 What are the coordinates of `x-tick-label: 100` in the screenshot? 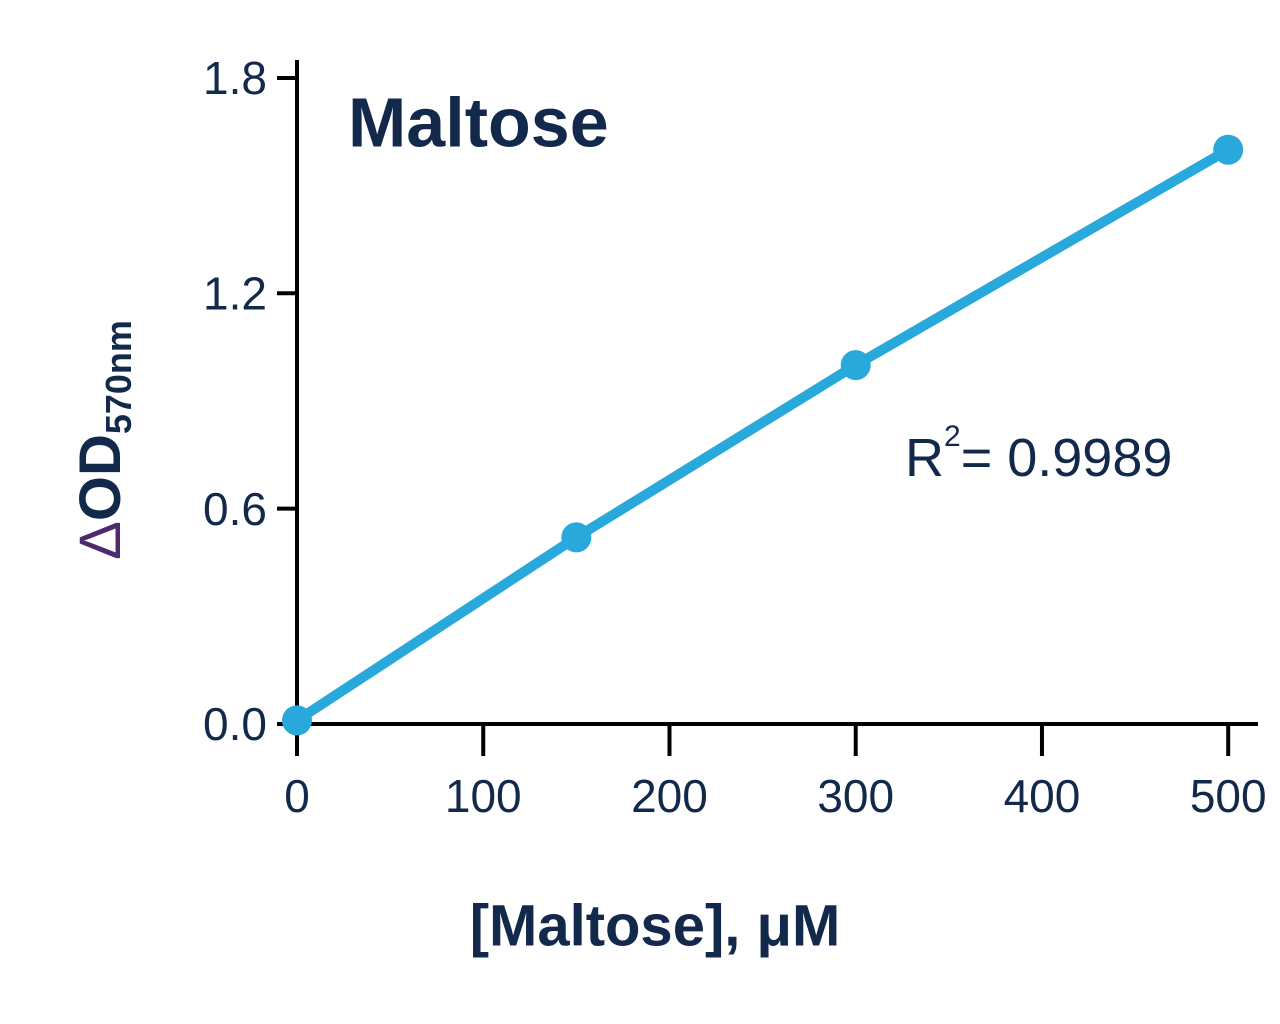 It's located at (483, 796).